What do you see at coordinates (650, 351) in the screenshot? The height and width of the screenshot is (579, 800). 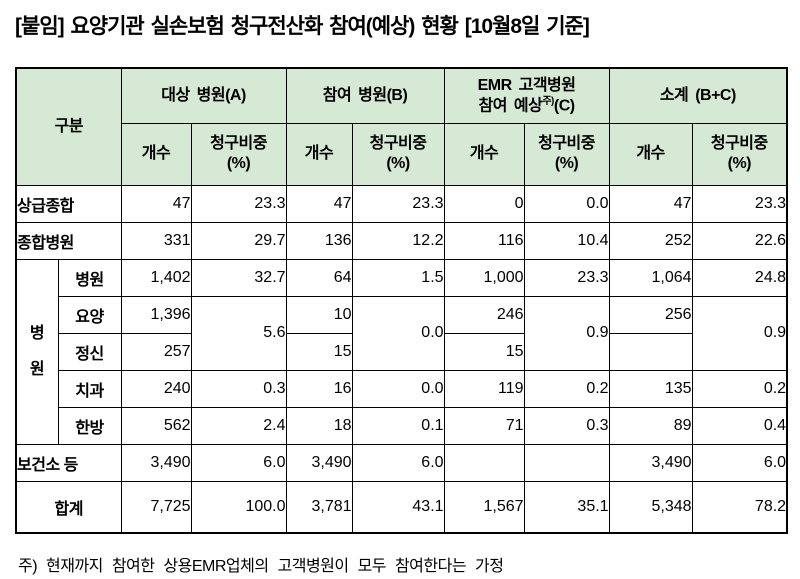 I see `cell-psychiatric-d-count` at bounding box center [650, 351].